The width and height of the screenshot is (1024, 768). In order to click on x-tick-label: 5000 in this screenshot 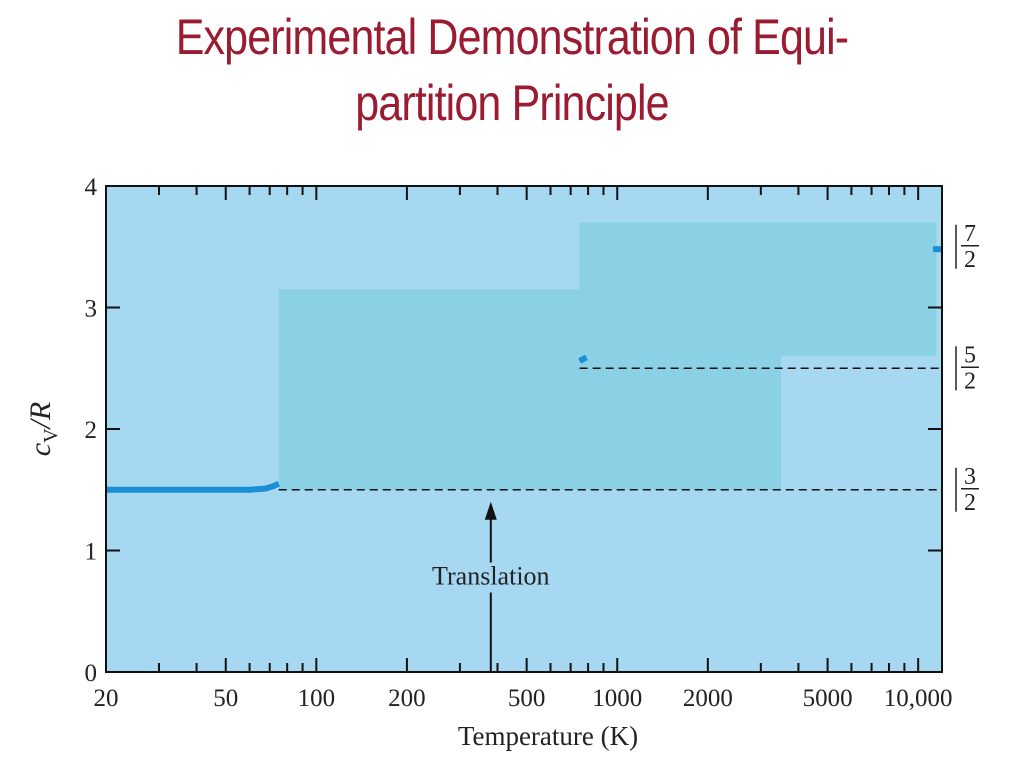, I will do `click(828, 698)`.